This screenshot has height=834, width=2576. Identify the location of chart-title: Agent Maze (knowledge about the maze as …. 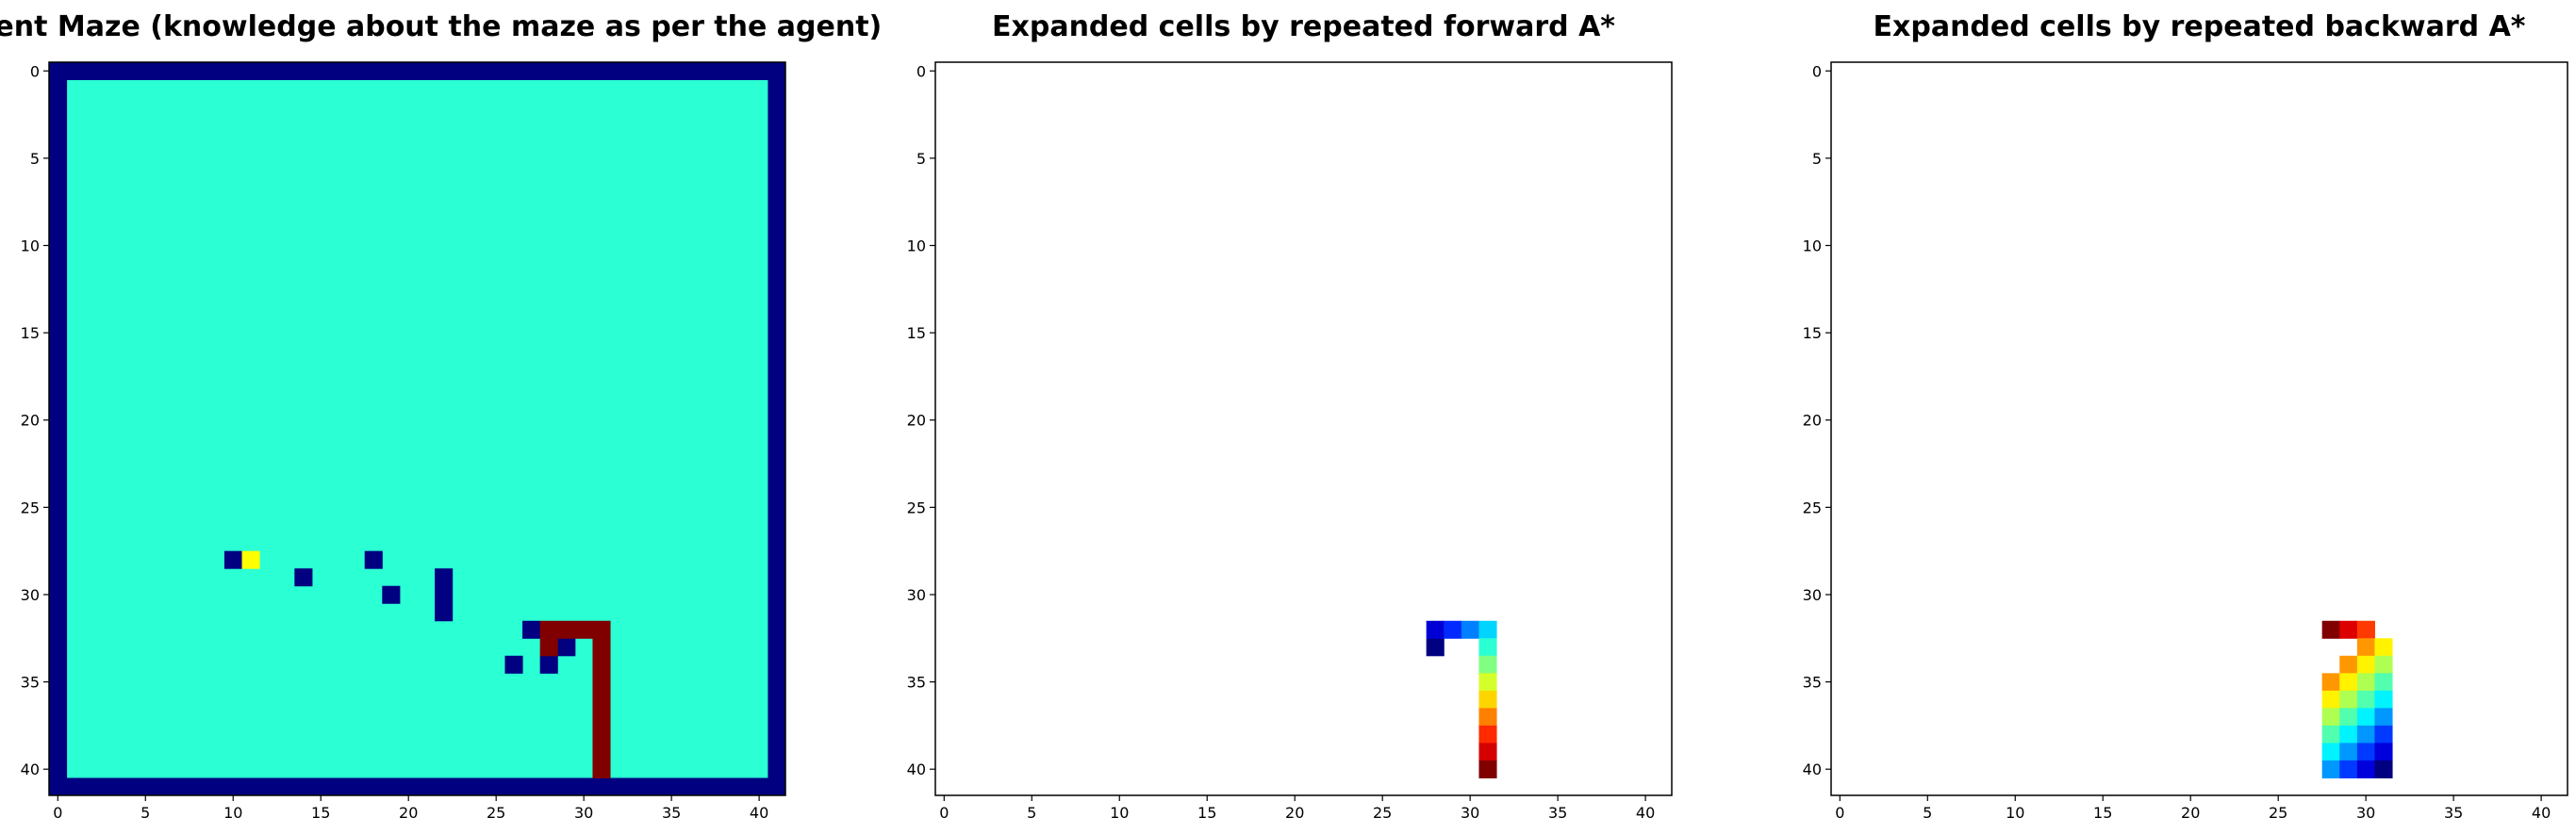
(441, 27).